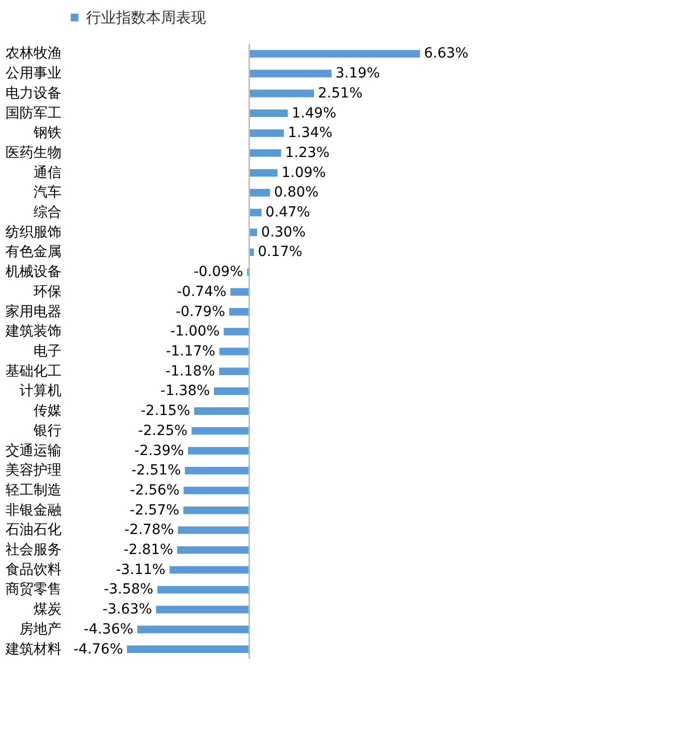  I want to click on data-label: -4.36%, so click(109, 629).